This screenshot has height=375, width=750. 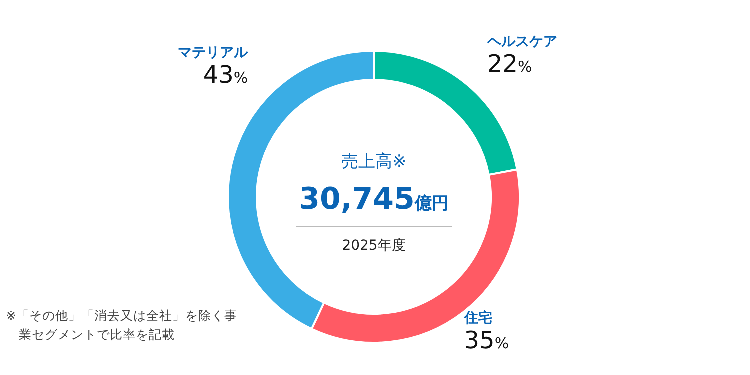 What do you see at coordinates (509, 64) in the screenshot?
I see `data-label: 22%` at bounding box center [509, 64].